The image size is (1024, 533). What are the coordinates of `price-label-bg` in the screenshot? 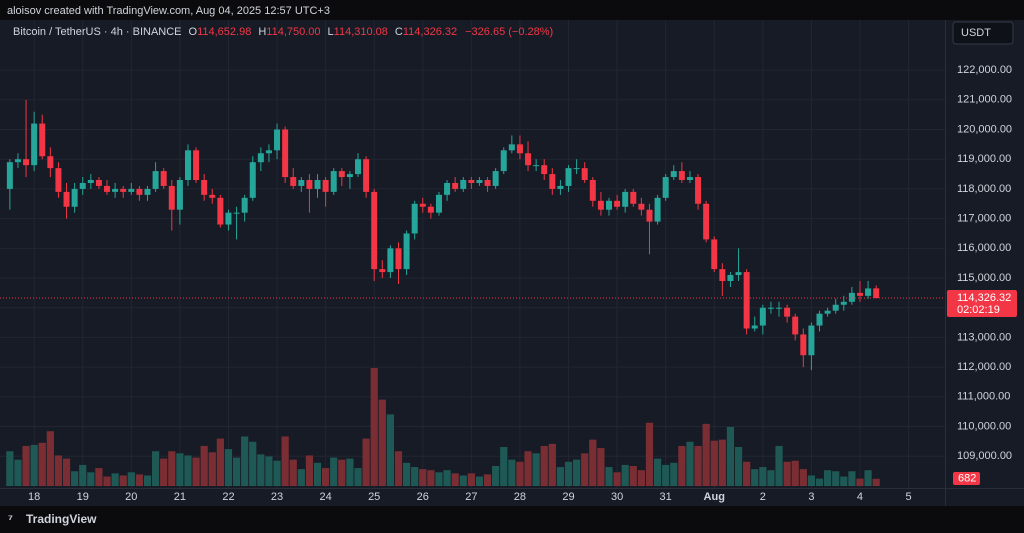 It's located at (982, 304).